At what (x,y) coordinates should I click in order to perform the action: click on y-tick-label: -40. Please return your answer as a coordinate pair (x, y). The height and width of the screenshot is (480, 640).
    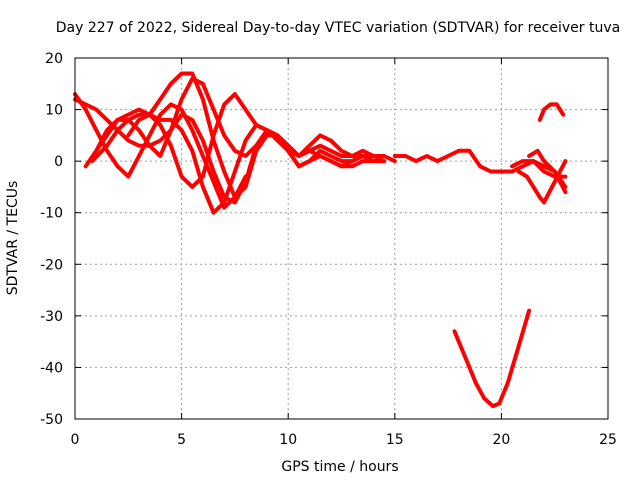
    Looking at the image, I should click on (51, 368).